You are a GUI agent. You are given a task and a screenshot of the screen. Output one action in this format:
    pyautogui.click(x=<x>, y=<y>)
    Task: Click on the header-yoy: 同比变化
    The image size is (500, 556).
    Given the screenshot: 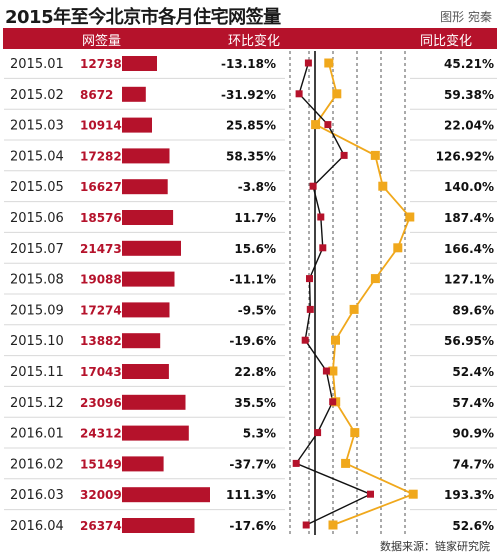 What is the action you would take?
    pyautogui.click(x=446, y=41)
    